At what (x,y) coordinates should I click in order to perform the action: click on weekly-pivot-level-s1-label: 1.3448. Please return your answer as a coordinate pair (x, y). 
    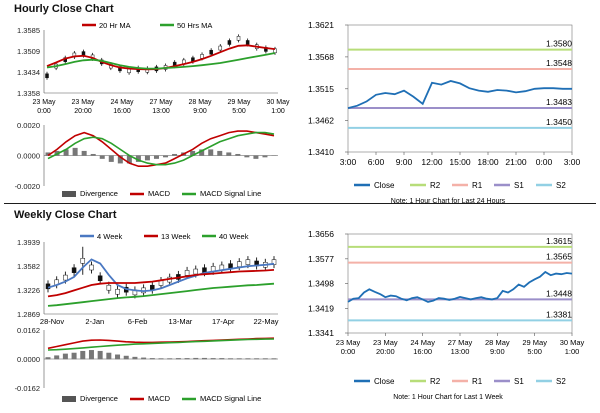
    Looking at the image, I should click on (559, 293).